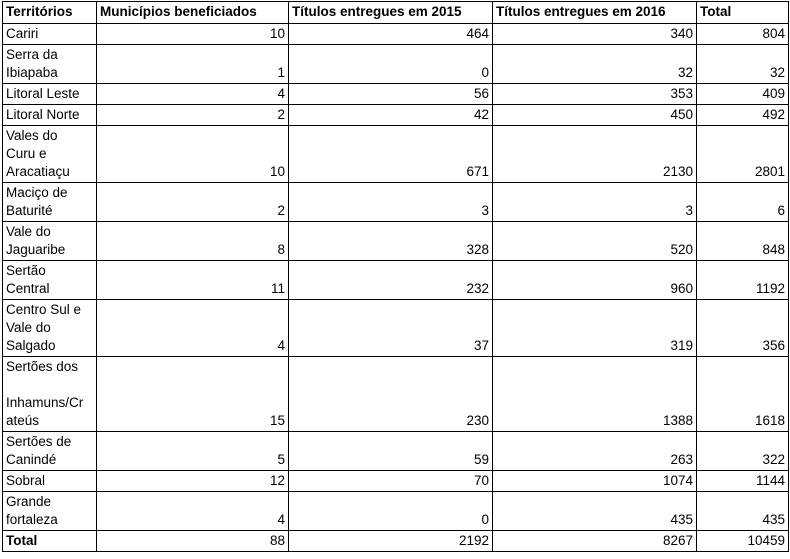  Describe the element at coordinates (192, 451) in the screenshot. I see `municipios-cell: 5` at that location.